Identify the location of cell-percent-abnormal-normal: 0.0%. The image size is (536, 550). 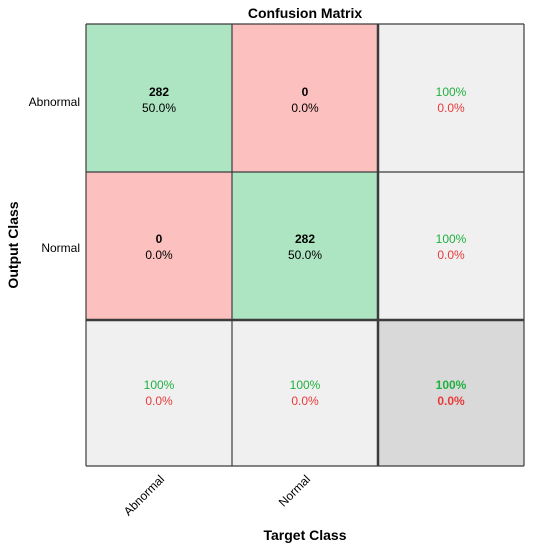
(305, 108).